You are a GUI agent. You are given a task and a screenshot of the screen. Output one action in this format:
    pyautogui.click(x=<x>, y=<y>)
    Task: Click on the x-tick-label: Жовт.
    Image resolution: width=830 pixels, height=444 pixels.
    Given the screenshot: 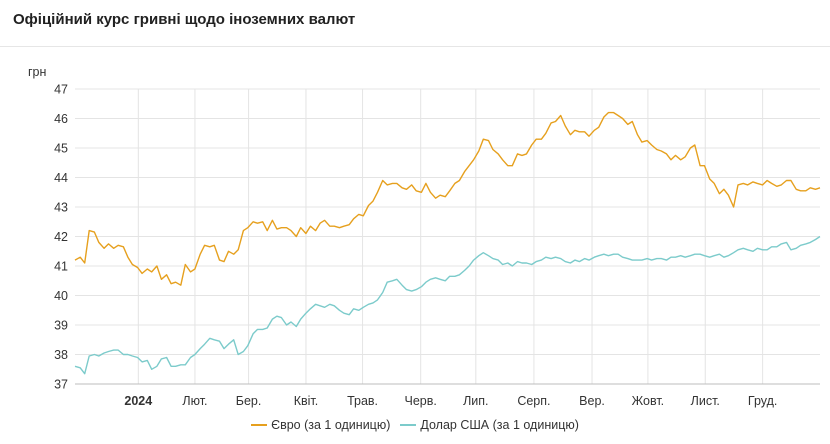 What is the action you would take?
    pyautogui.click(x=648, y=401)
    